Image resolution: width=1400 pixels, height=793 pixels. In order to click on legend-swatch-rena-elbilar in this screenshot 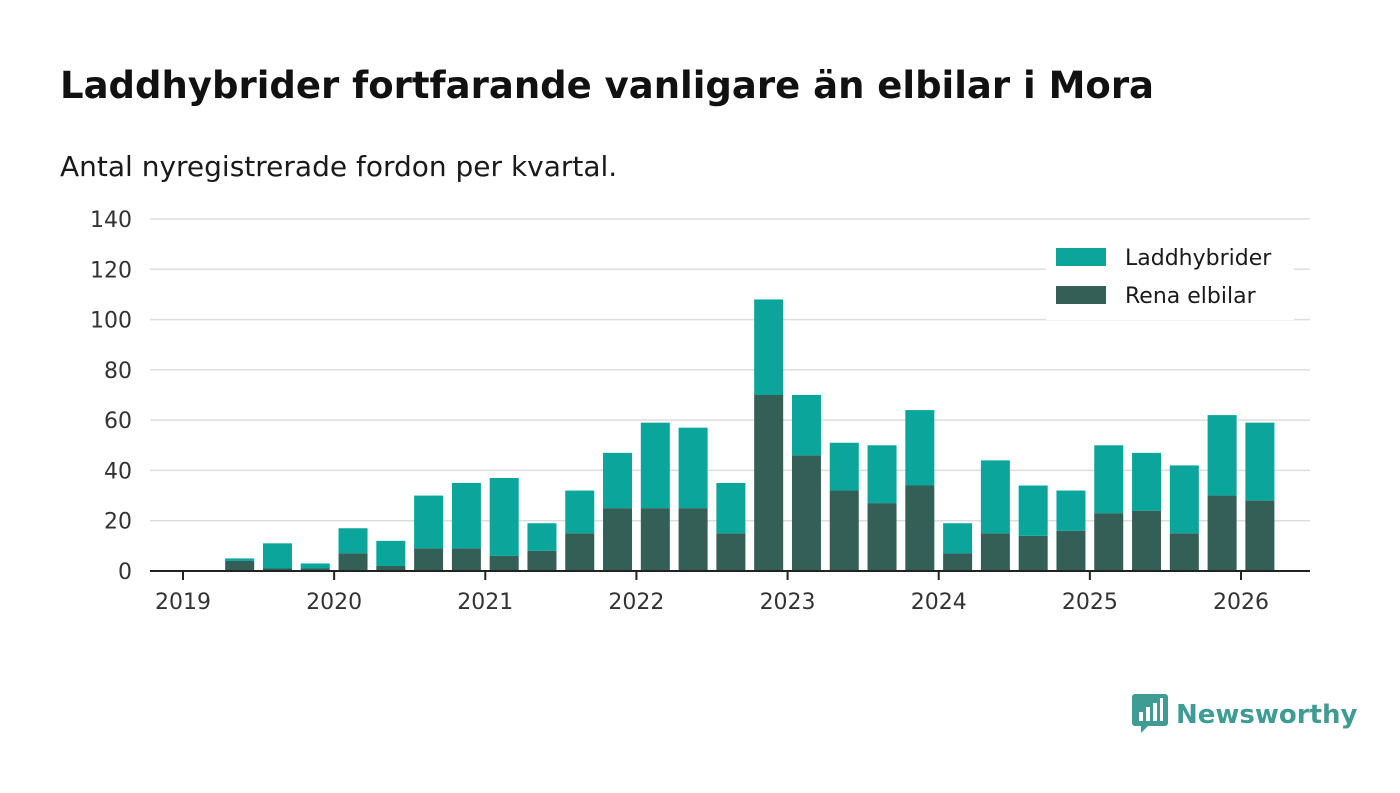, I will do `click(1081, 295)`.